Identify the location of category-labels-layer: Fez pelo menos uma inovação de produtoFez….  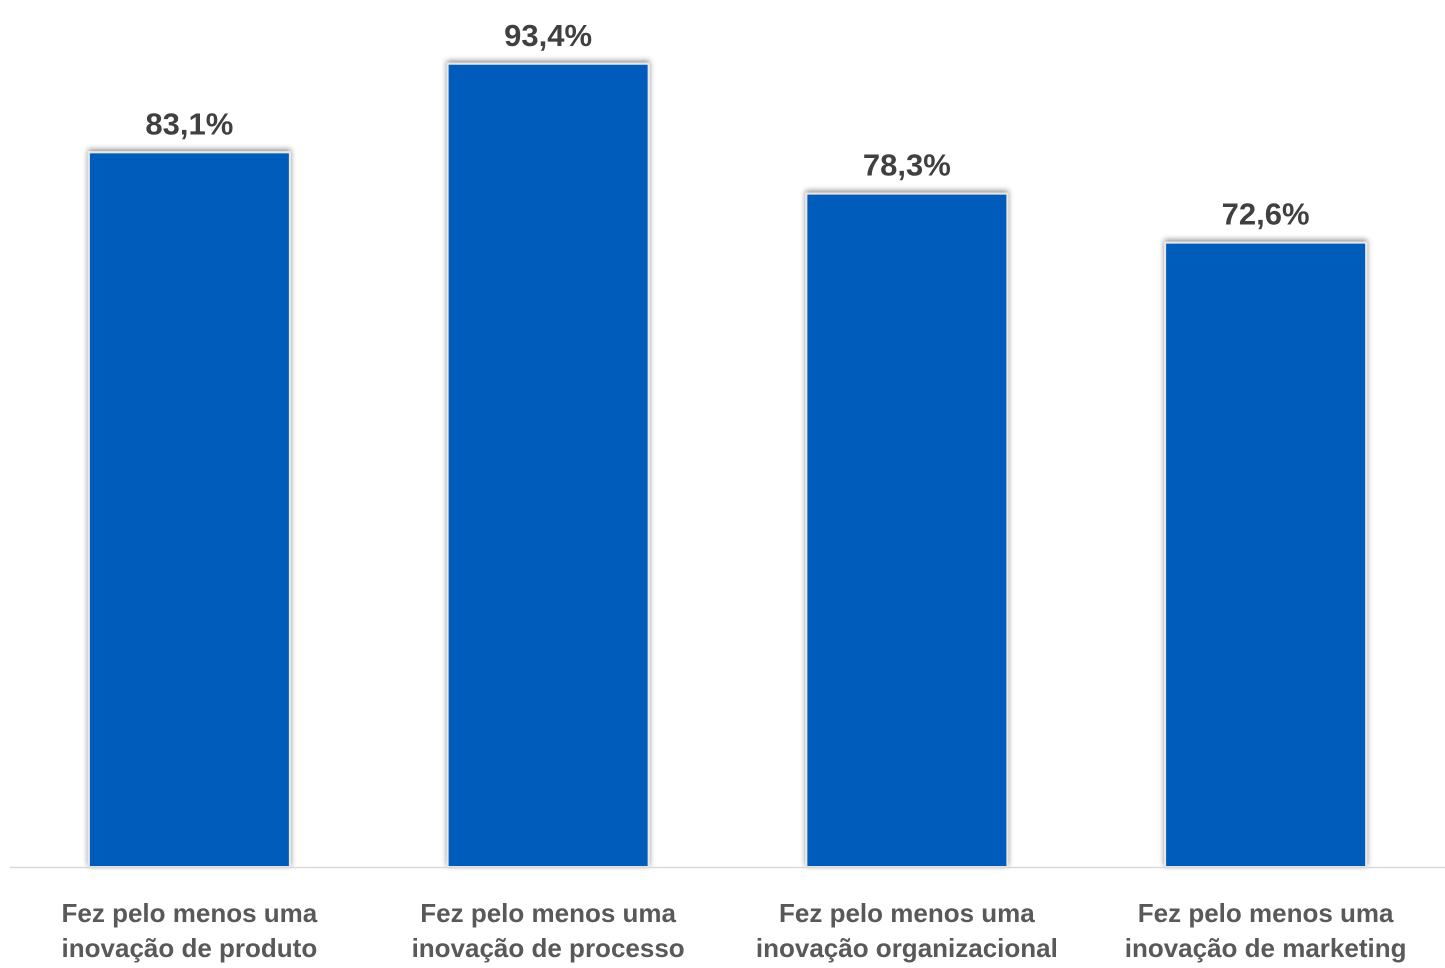
(734, 930).